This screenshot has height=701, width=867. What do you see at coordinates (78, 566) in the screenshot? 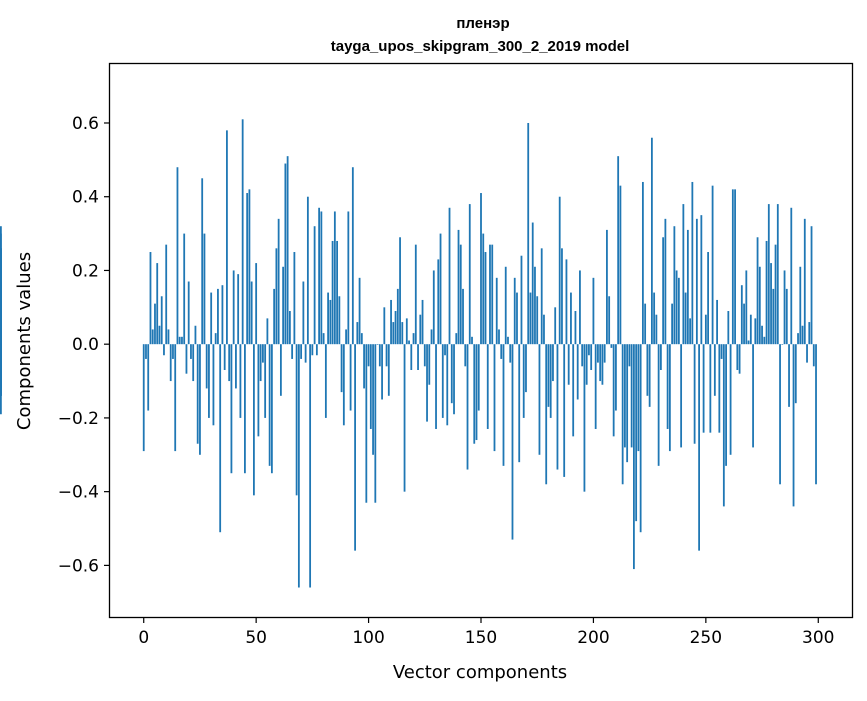
I see `y-tick-label: −0.6` at bounding box center [78, 566].